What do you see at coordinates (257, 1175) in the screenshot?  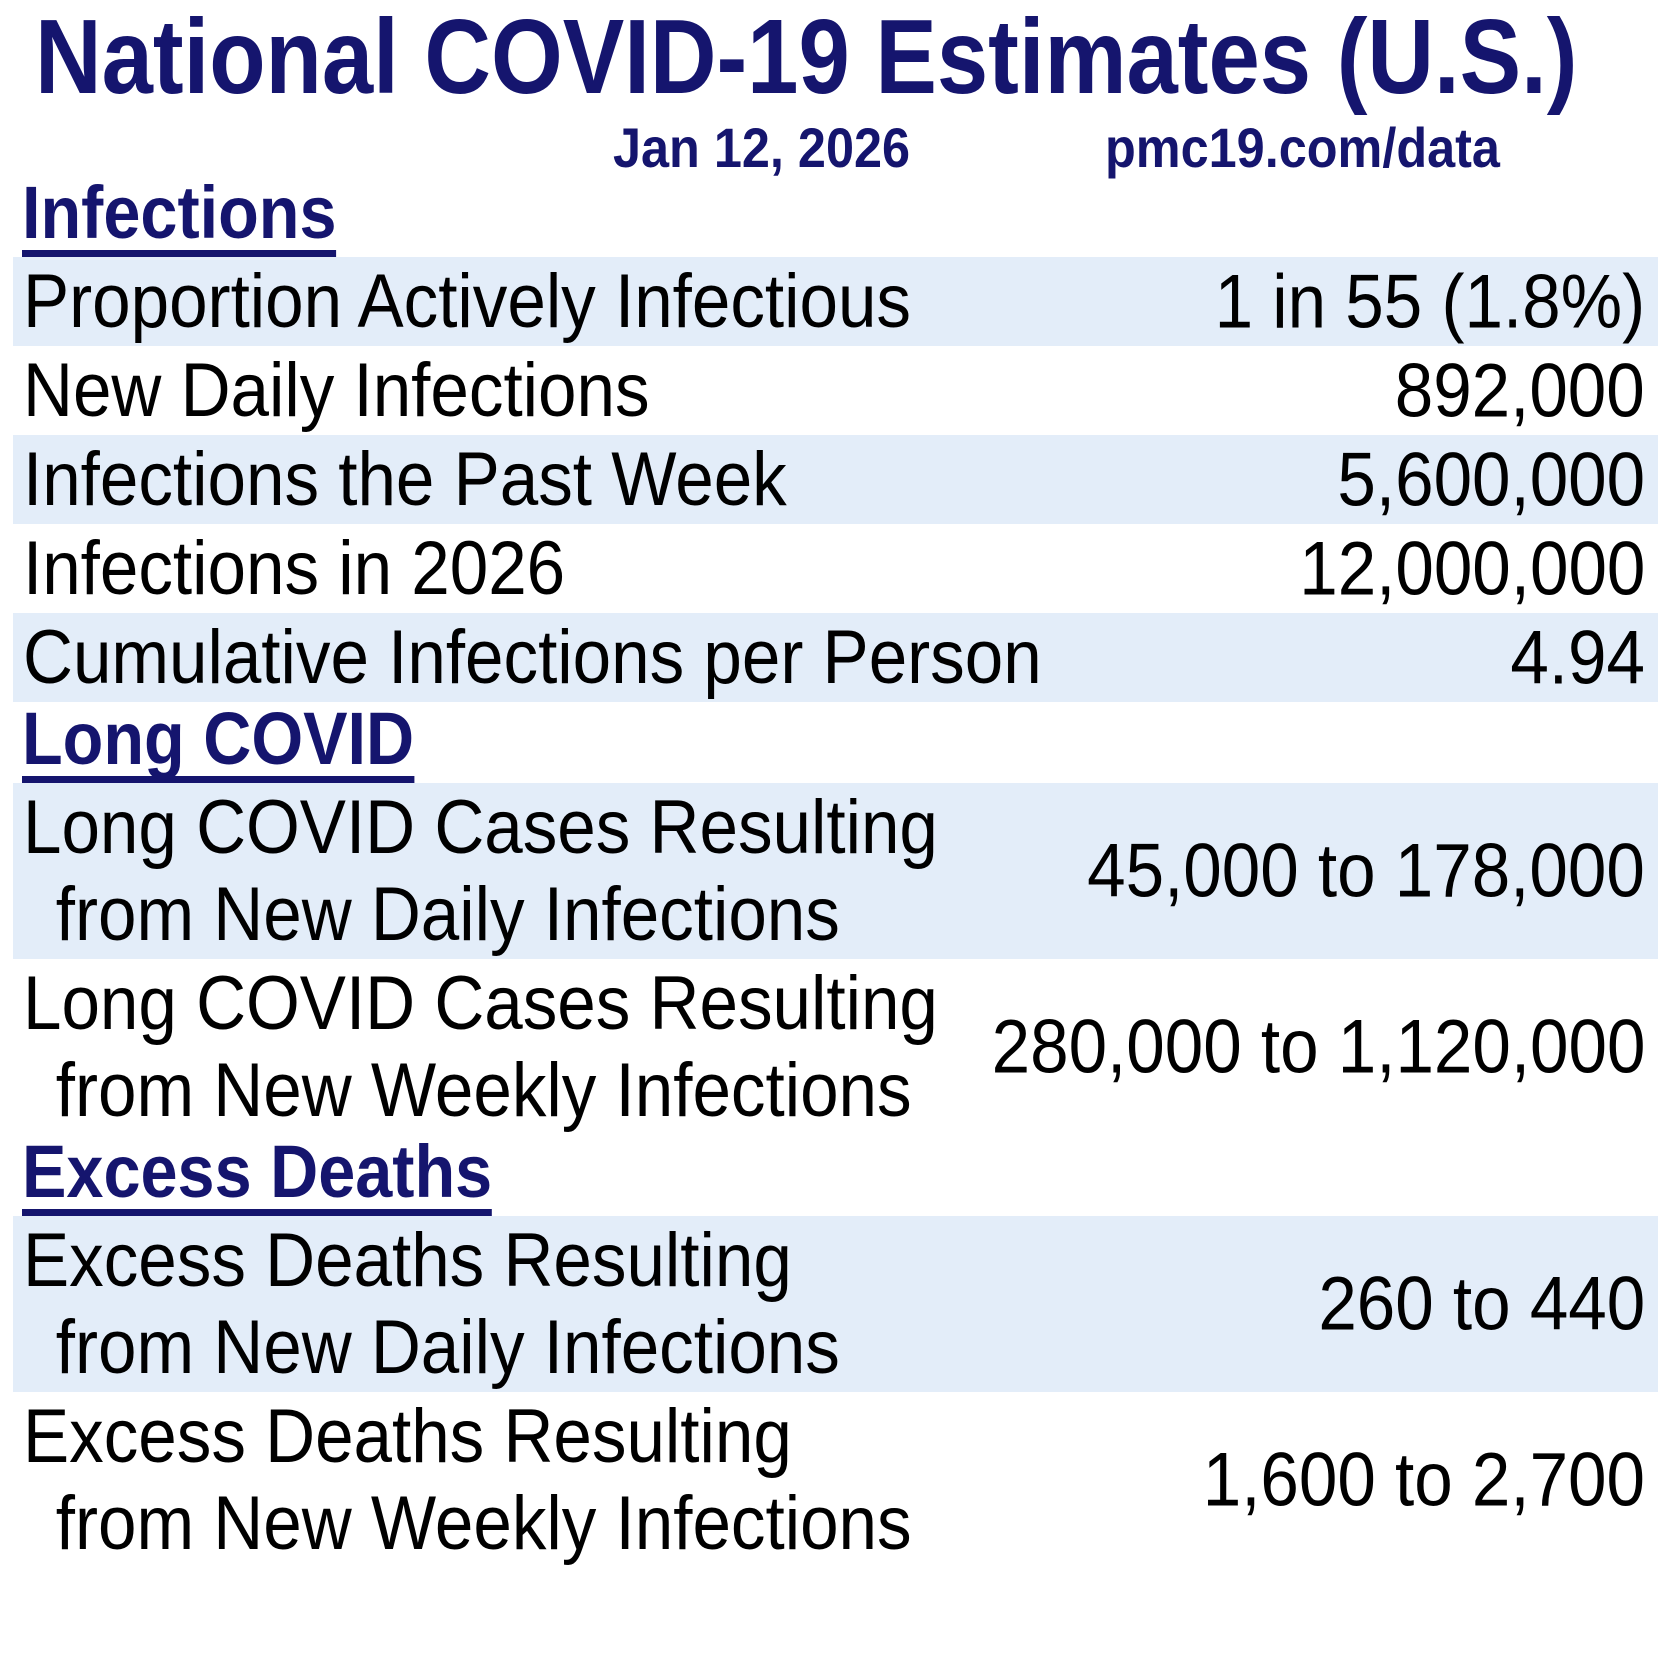 I see `section-heading-excess-deaths-text: Excess Deaths` at bounding box center [257, 1175].